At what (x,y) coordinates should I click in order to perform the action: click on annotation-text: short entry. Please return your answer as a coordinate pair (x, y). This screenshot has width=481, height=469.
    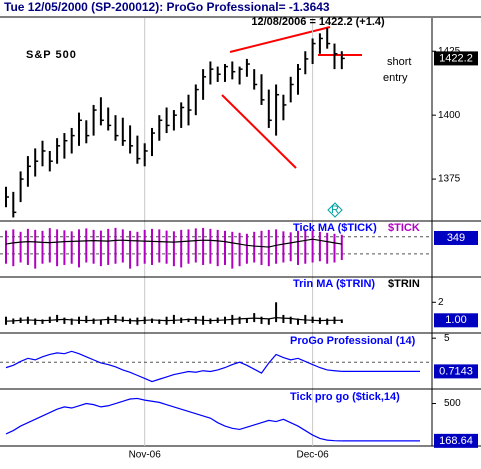
    Looking at the image, I should click on (397, 70).